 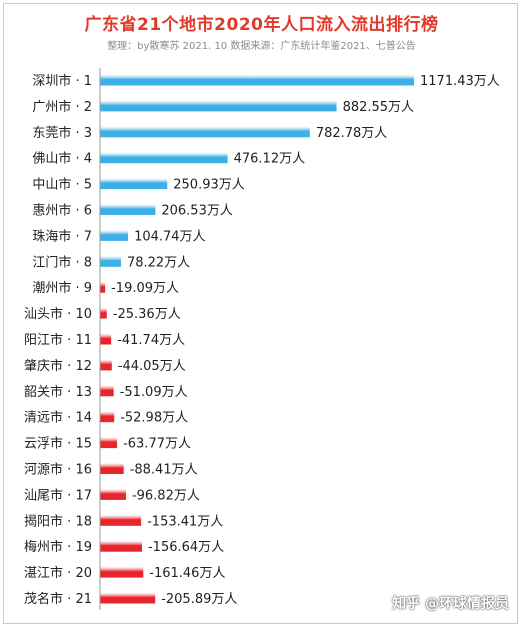 I want to click on category-label-7: 珠海市 · 7, so click(x=62, y=236).